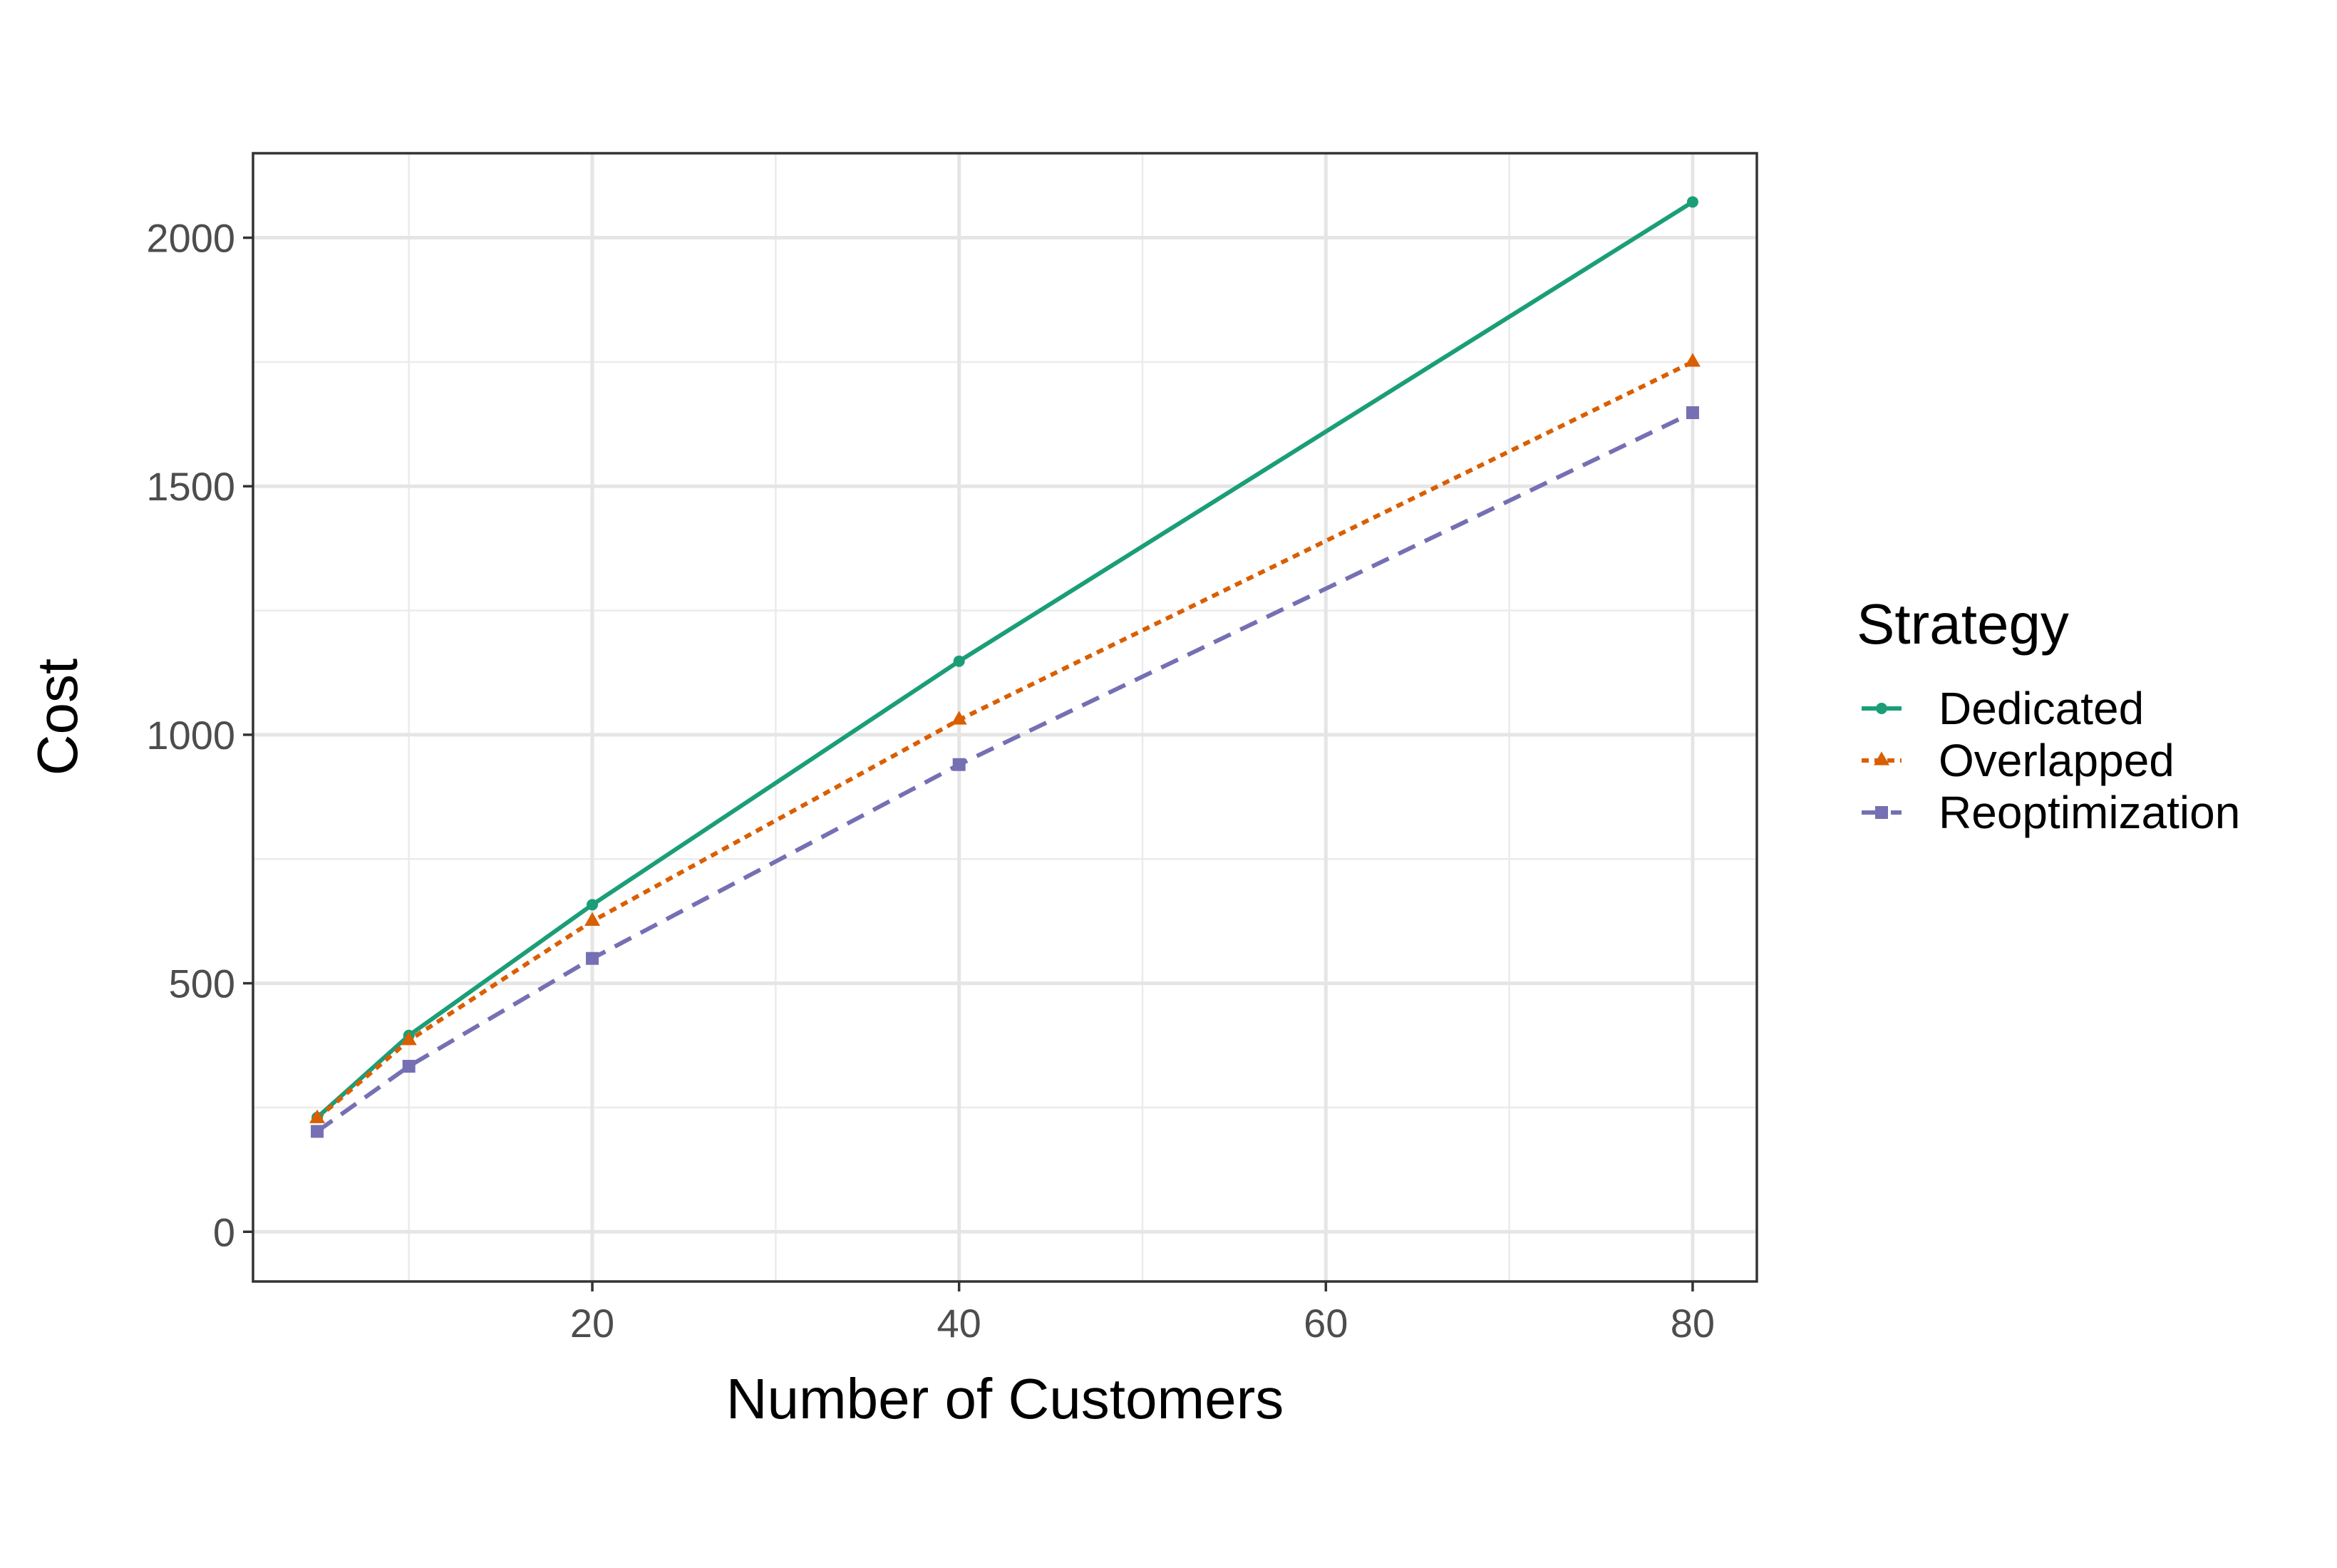  I want to click on legend-label-reoptimization: Reoptimization, so click(2089, 813).